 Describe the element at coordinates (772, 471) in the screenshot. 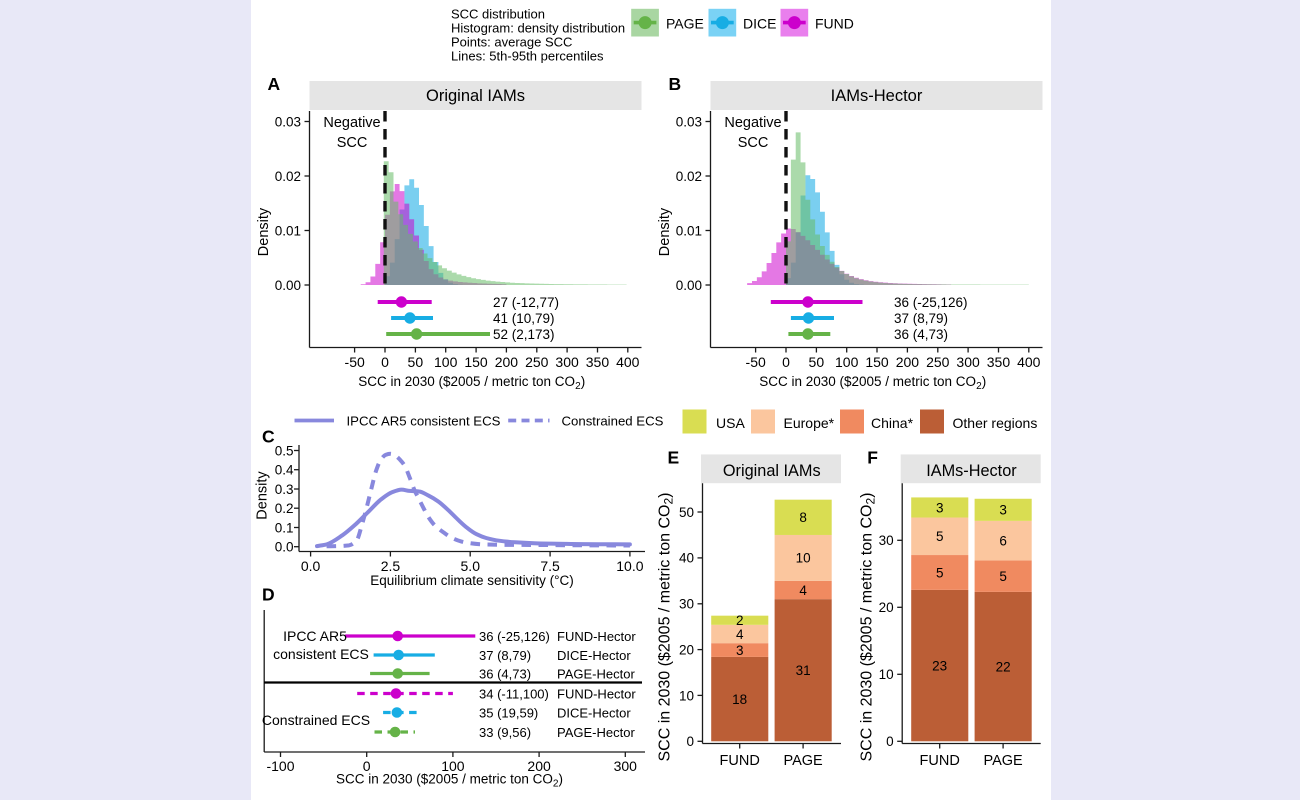

I see `svg-text: Original IAMs` at that location.